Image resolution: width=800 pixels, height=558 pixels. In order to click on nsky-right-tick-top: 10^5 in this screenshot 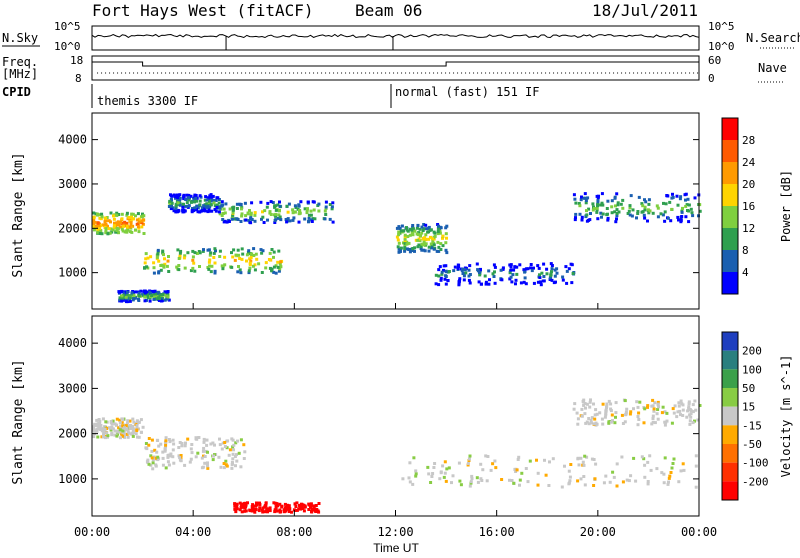, I will do `click(721, 26)`.